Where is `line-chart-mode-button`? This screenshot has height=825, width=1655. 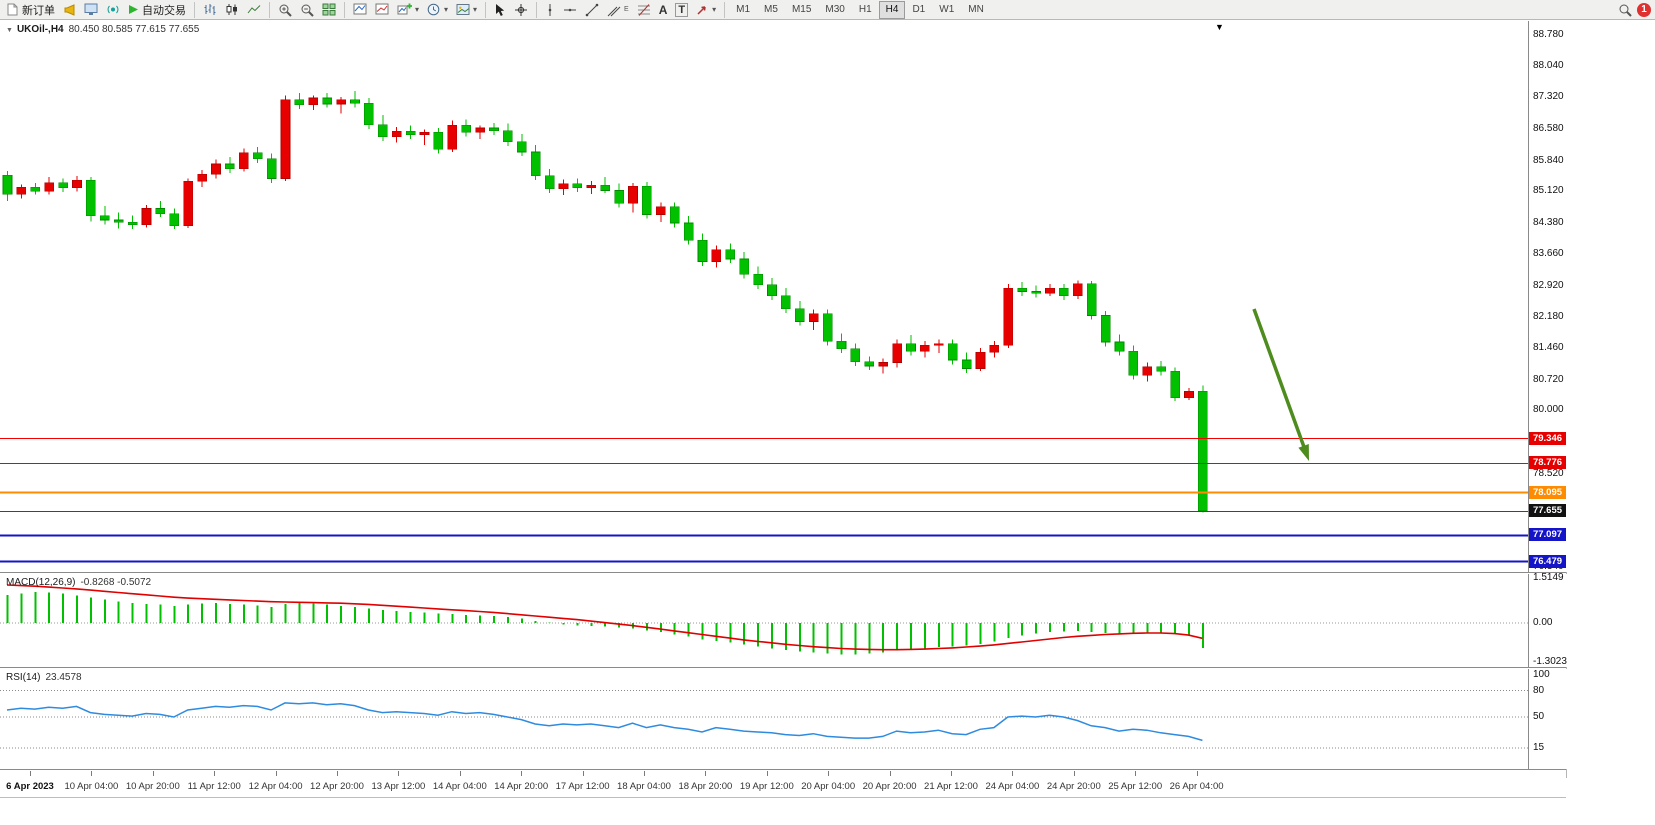
line-chart-mode-button is located at coordinates (254, 10).